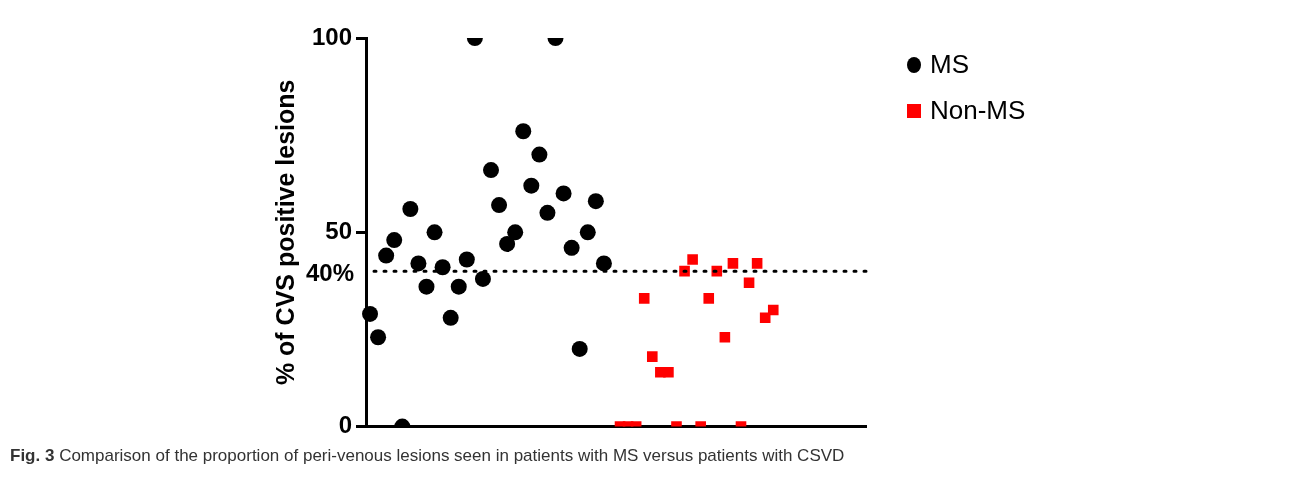 This screenshot has height=483, width=1290. Describe the element at coordinates (329, 272) in the screenshot. I see `ref-line-label: 40%` at that location.